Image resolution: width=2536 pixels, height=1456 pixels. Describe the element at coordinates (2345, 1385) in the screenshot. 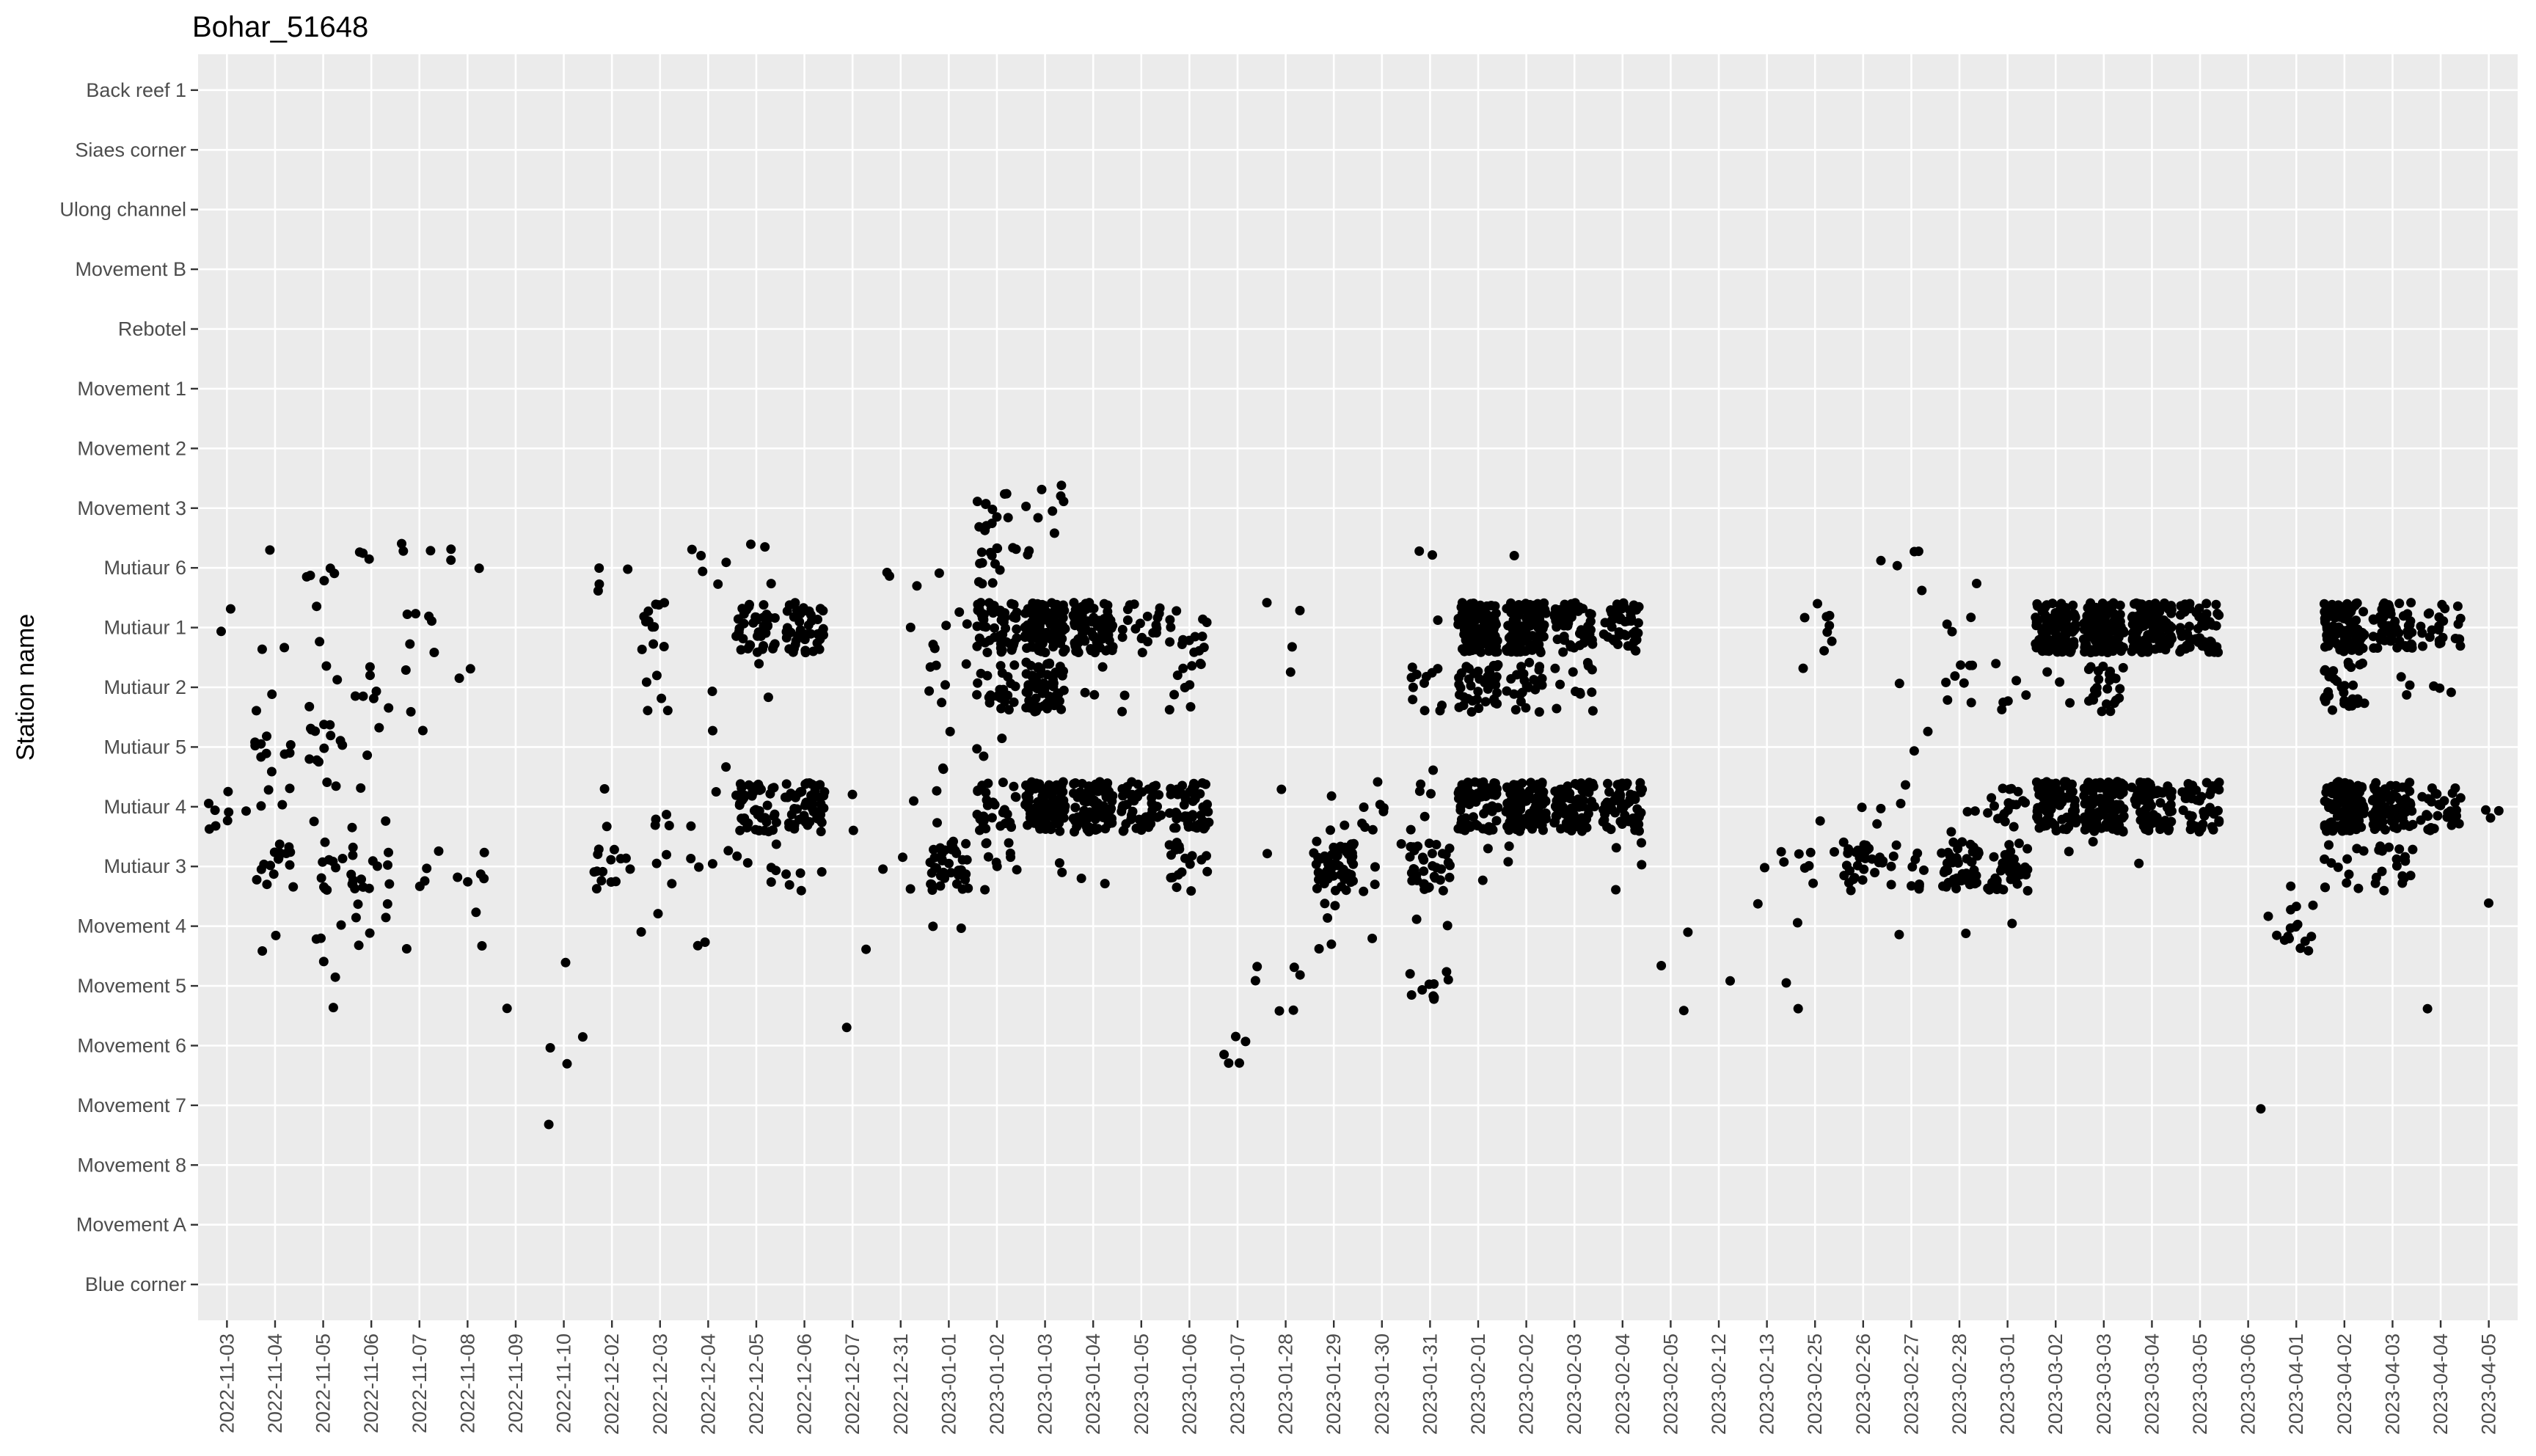

I see `x-tick-label: 2023-04-02` at that location.